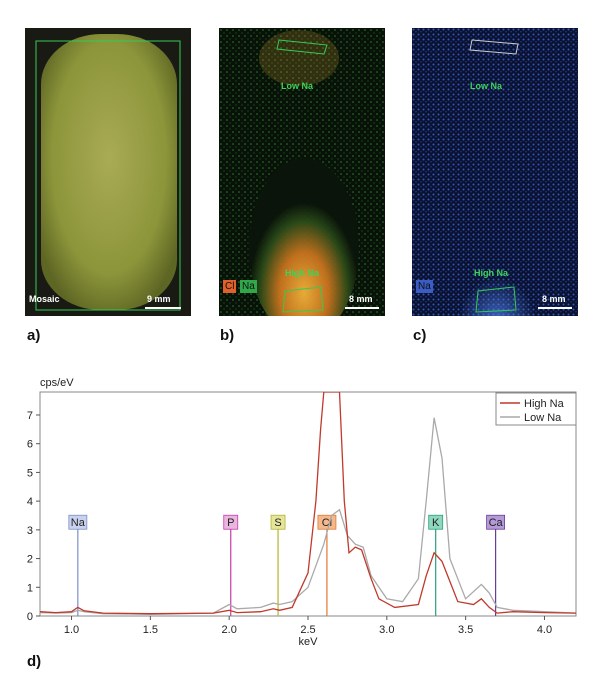 This screenshot has height=680, width=600. I want to click on marker-tag-na, so click(78, 522).